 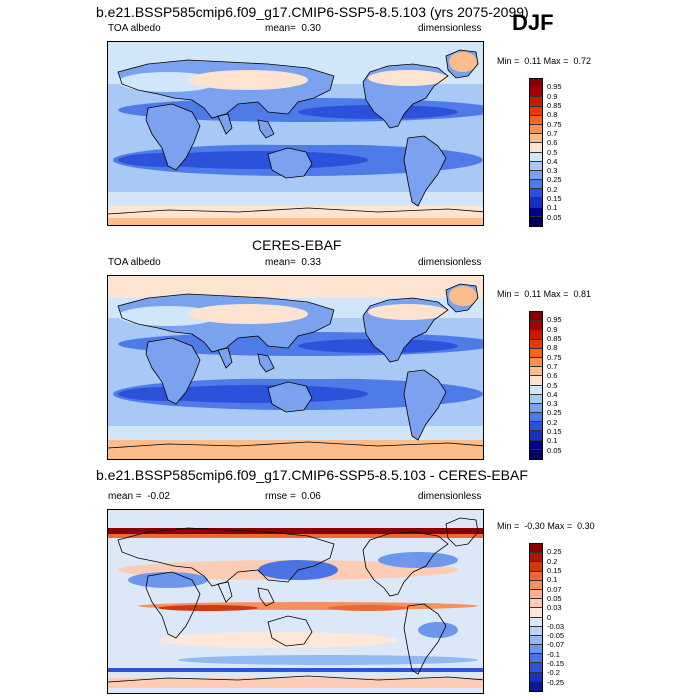 I want to click on season-label: DJF, so click(x=533, y=22).